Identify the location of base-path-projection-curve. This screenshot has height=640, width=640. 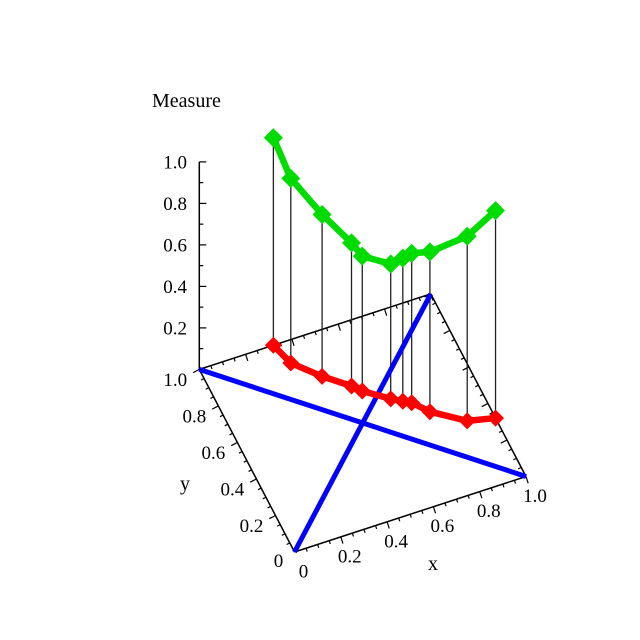
(384, 383).